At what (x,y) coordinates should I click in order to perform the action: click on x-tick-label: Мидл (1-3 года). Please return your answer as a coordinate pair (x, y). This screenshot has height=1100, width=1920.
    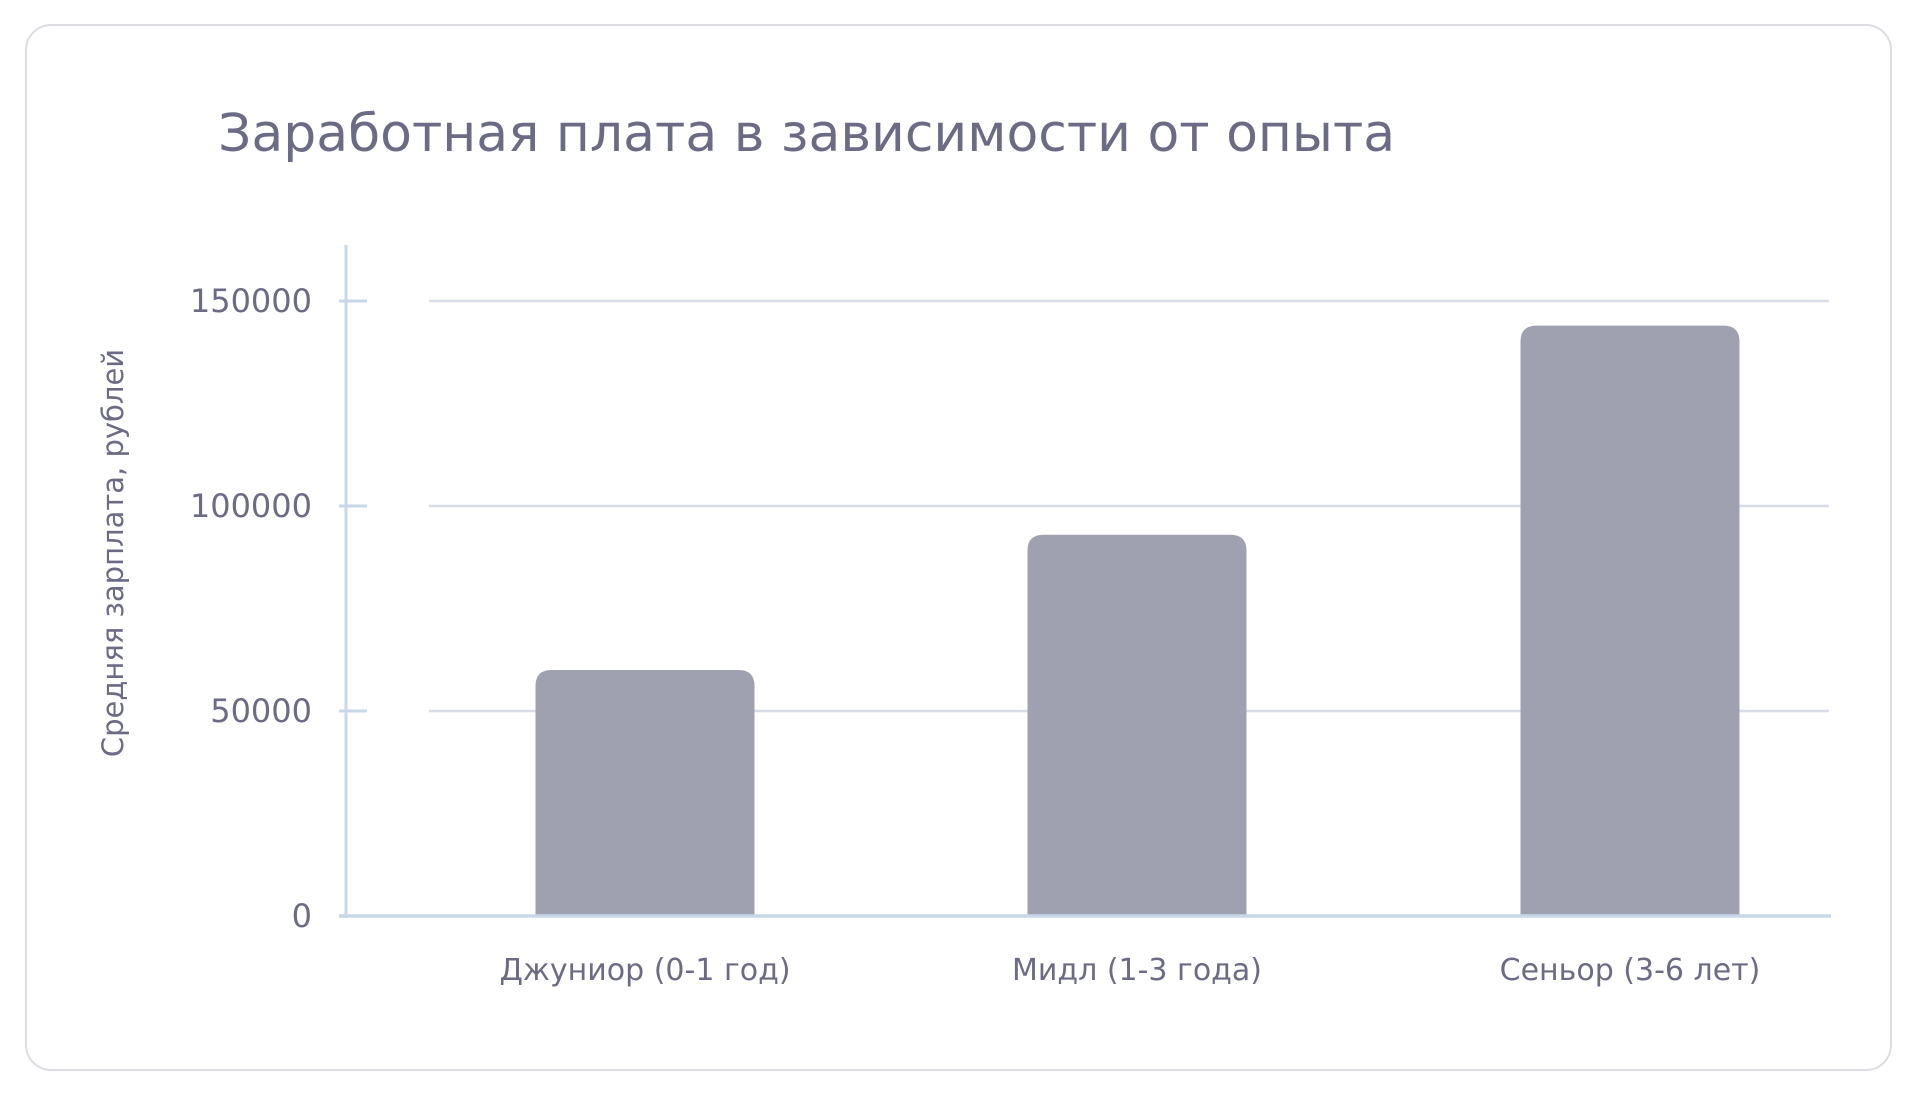
    Looking at the image, I should click on (1137, 970).